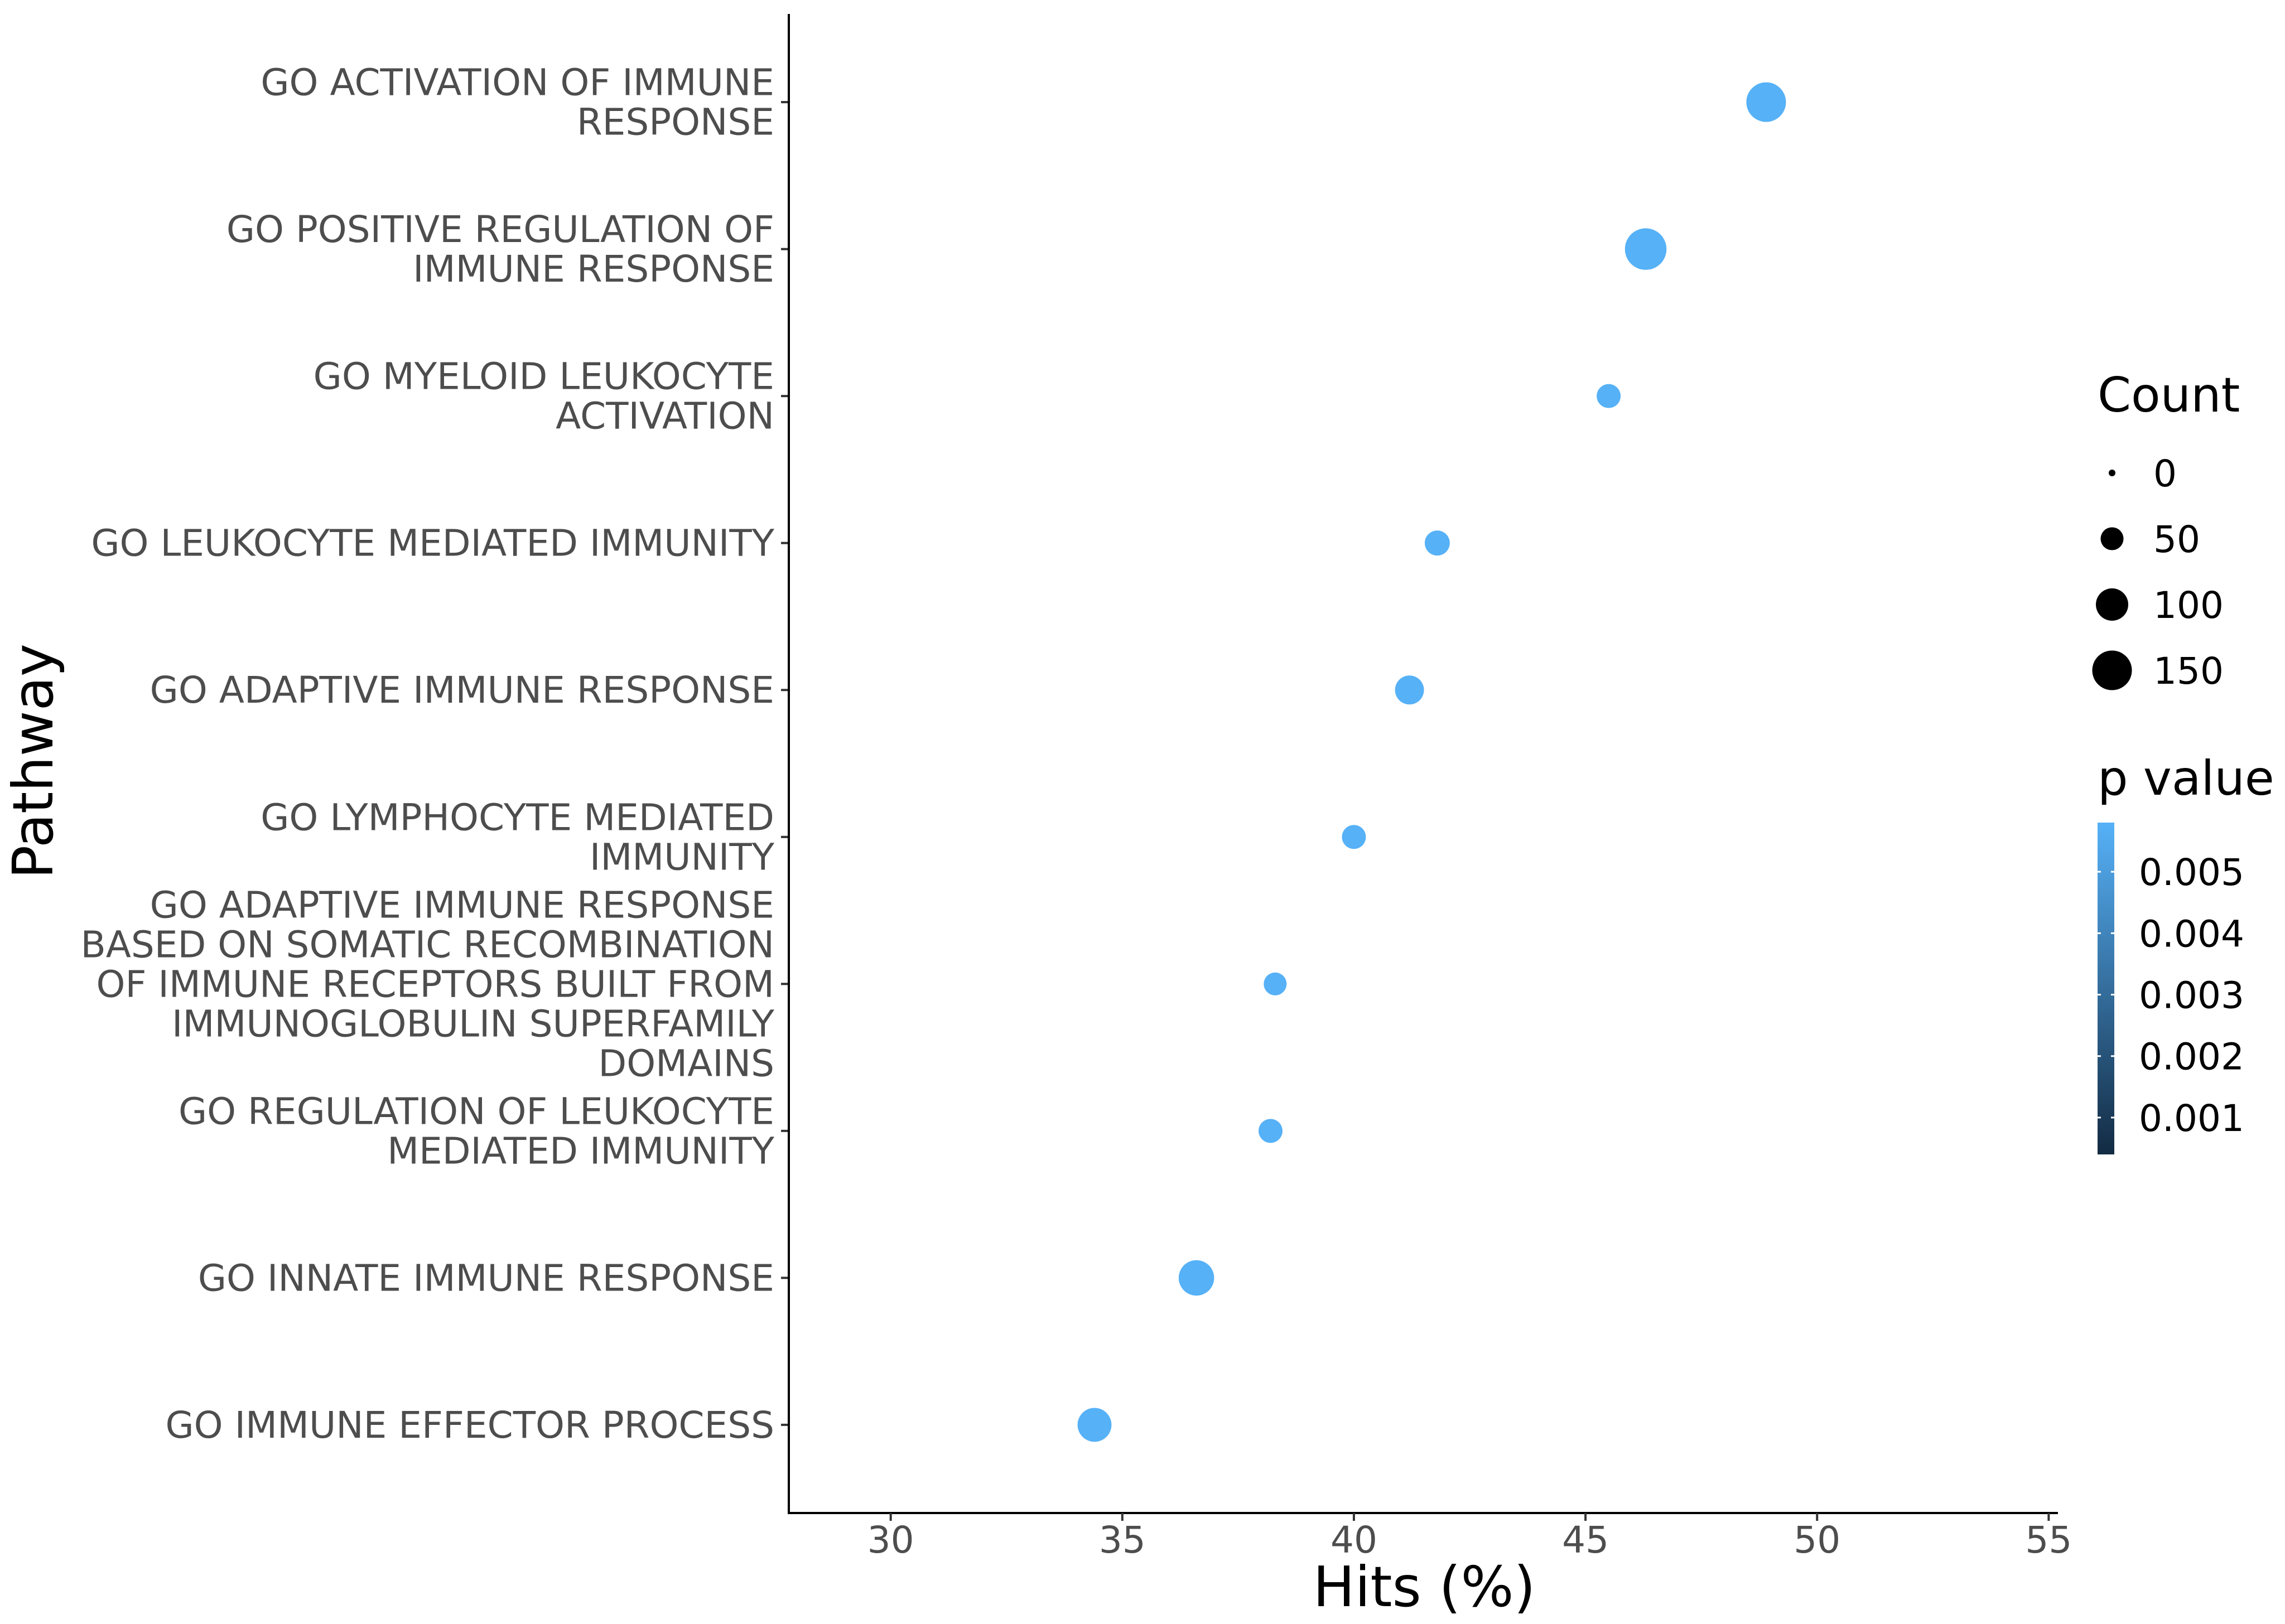 The height and width of the screenshot is (1624, 2285). Describe the element at coordinates (1122, 1540) in the screenshot. I see `x-tick-label: 35` at that location.